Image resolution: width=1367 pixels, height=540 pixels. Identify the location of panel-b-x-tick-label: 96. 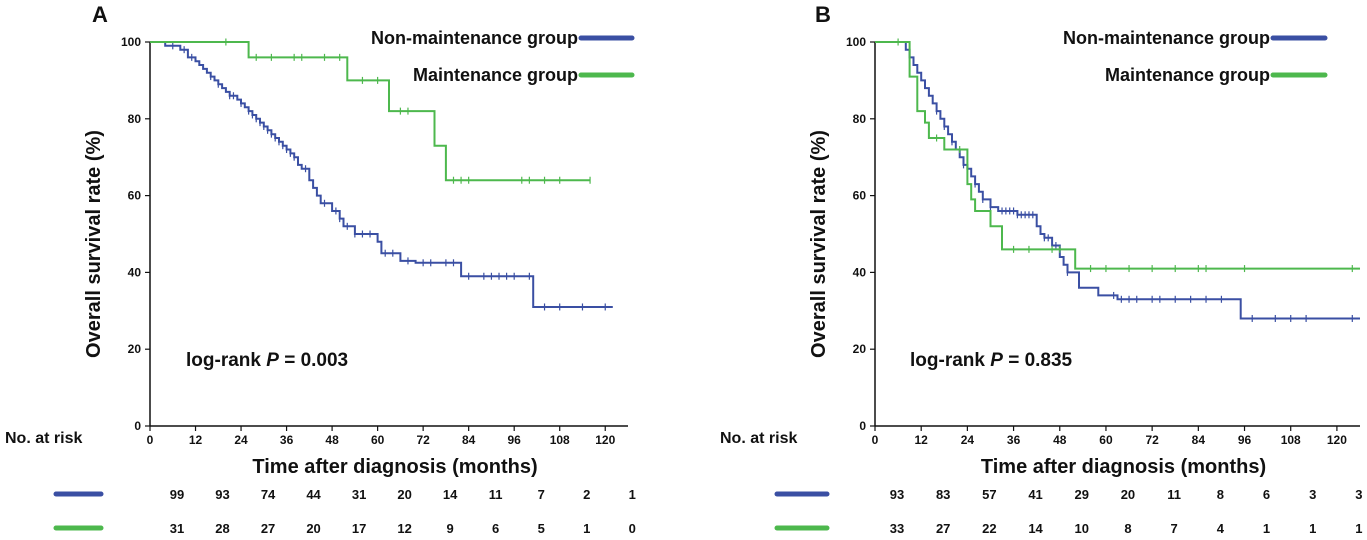
(1245, 440).